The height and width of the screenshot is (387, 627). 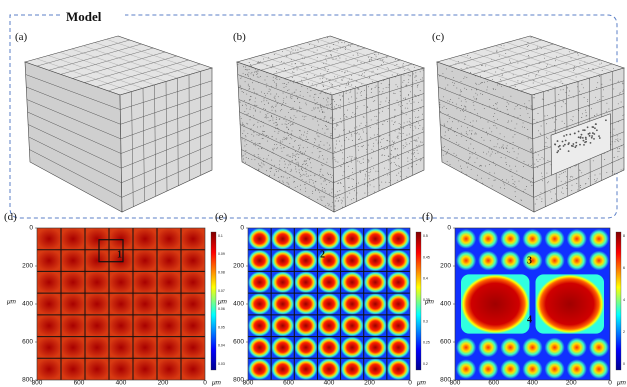 What do you see at coordinates (571, 383) in the screenshot?
I see `x-tick-label: 200` at bounding box center [571, 383].